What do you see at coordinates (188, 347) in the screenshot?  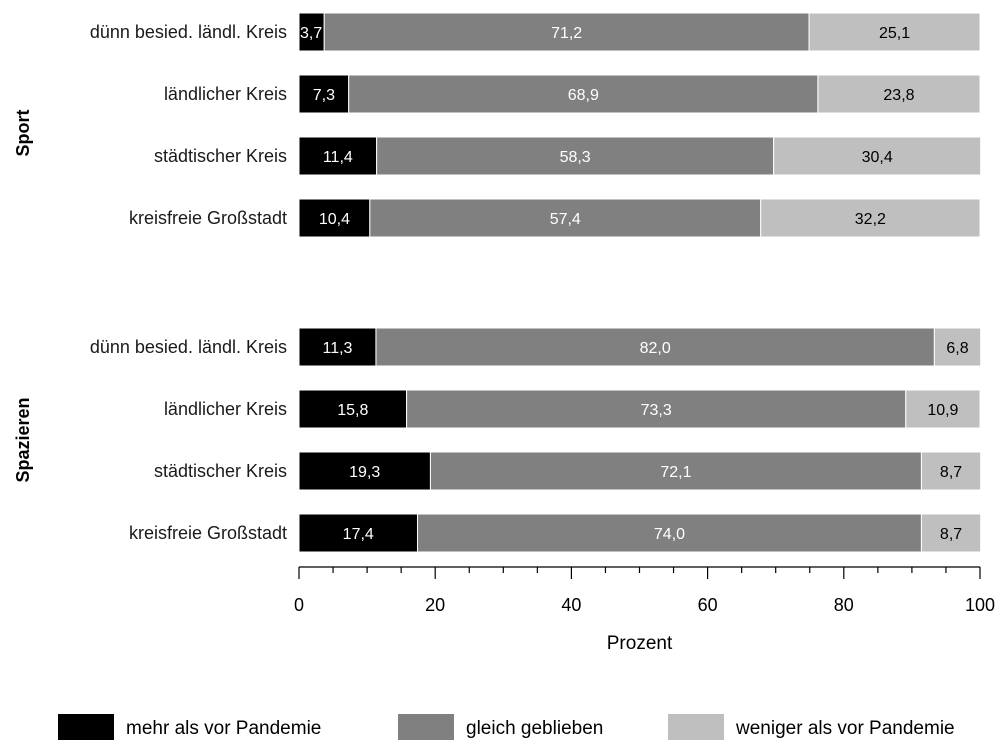 I see `category-label-spazieren-duenn-besied-laendl-kreis: dünn besied. ländl. Kreis` at bounding box center [188, 347].